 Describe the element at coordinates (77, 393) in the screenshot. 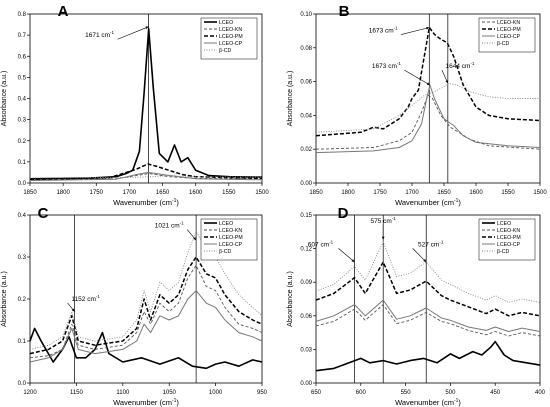

I see `x-tick-label: 1150` at that location.